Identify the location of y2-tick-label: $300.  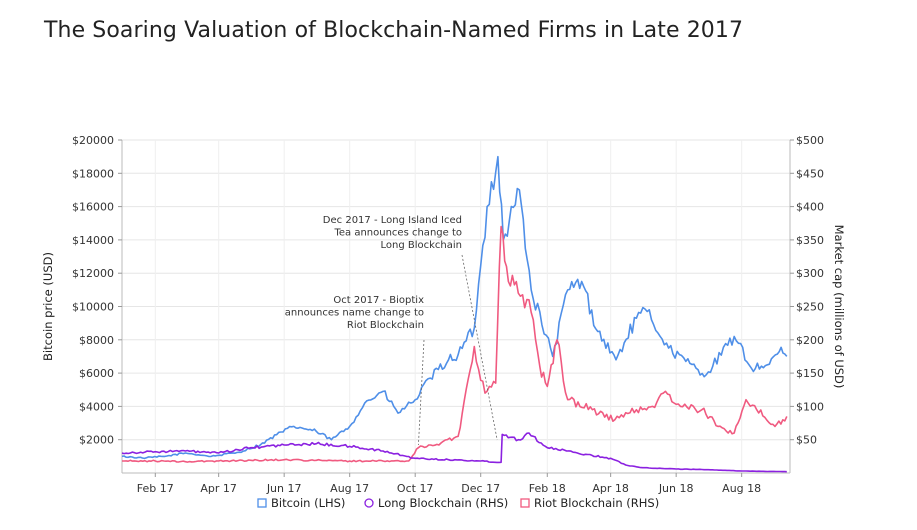
(810, 273).